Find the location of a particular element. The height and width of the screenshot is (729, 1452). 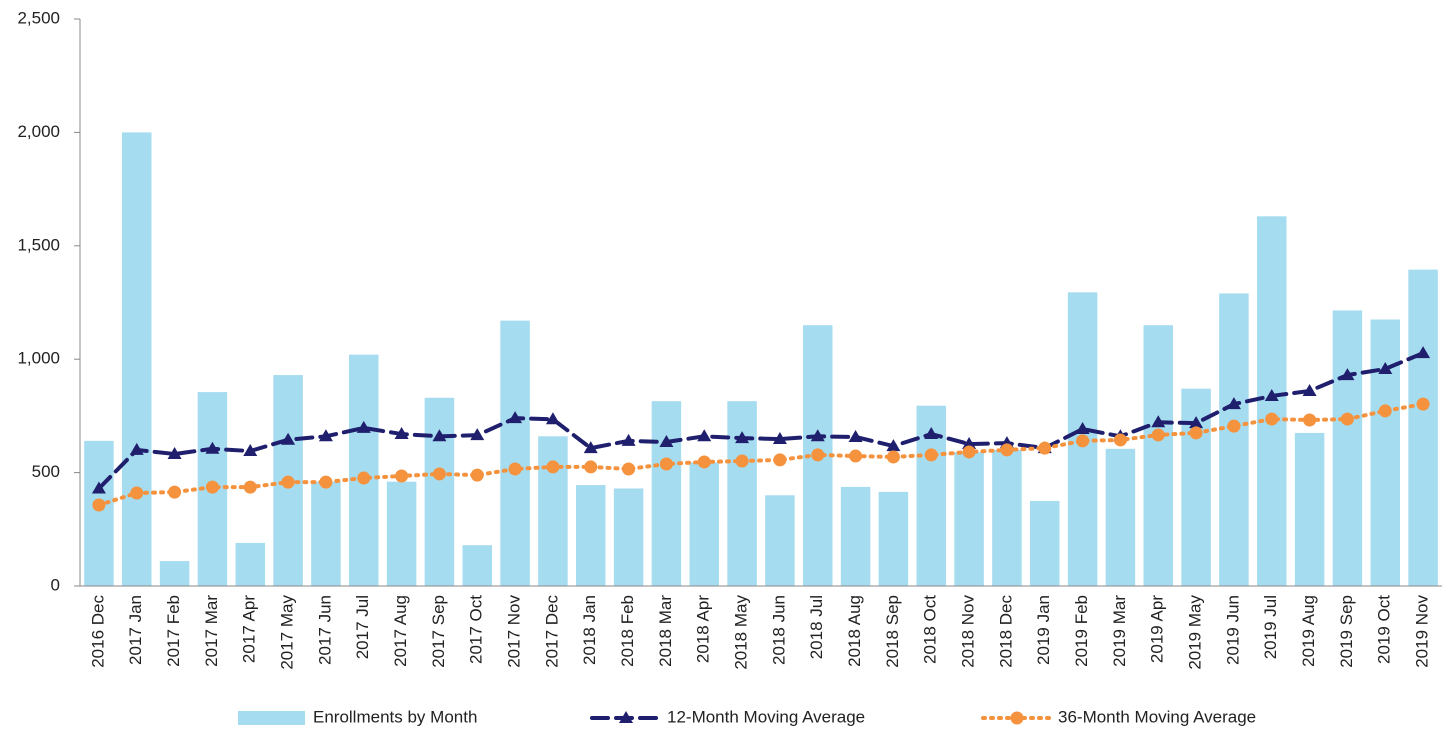

y-tick-label: 2,500 is located at coordinates (38, 17).